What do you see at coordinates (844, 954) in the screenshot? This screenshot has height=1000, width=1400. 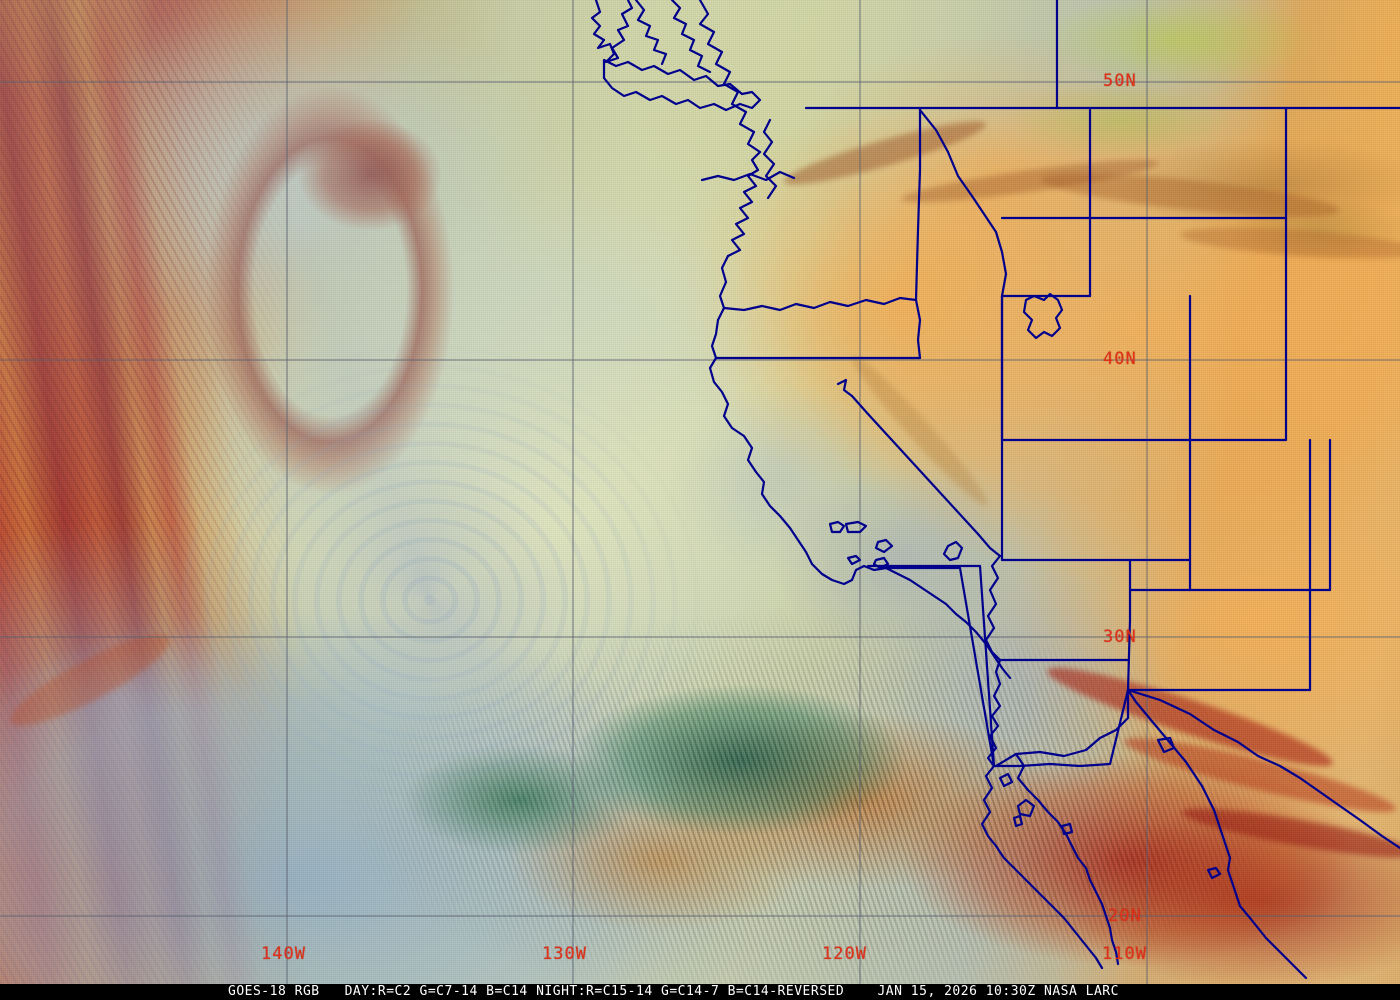 I see `grid-label-lon-120w: 120W` at bounding box center [844, 954].